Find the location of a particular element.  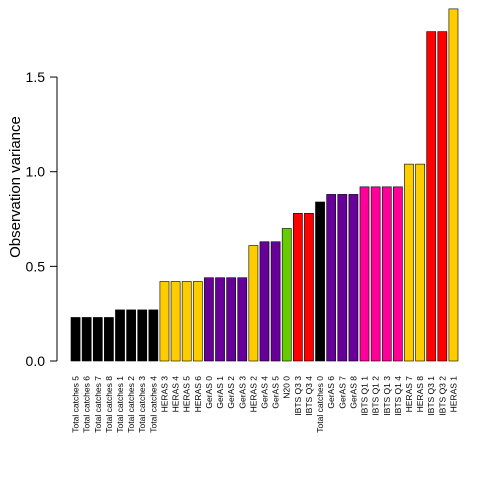

x-tick-label: GerAS 0 is located at coordinates (209, 392).